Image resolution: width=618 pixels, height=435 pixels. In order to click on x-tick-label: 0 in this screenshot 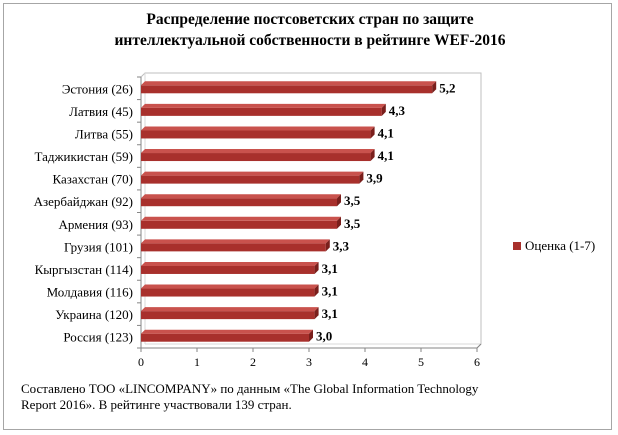, I will do `click(141, 362)`.